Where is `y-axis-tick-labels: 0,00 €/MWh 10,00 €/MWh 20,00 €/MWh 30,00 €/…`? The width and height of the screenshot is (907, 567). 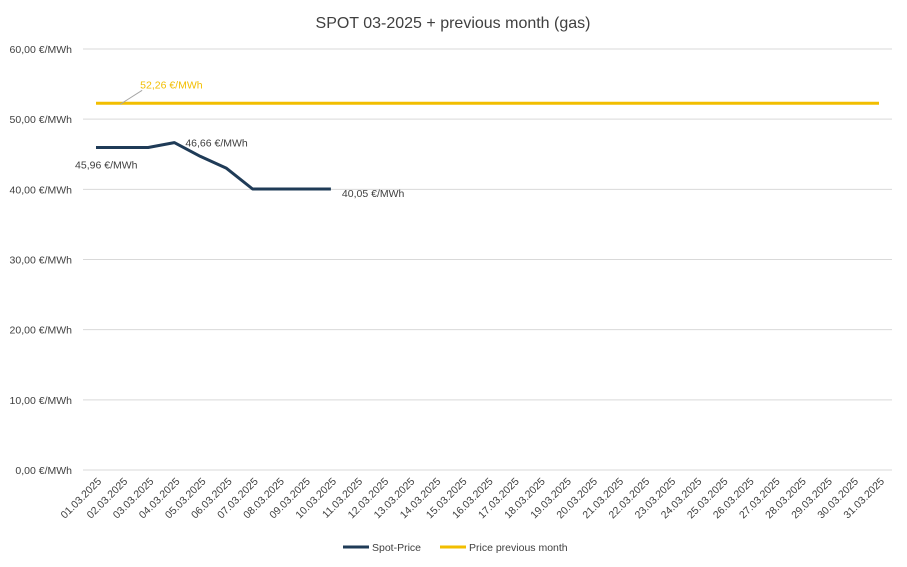 y-axis-tick-labels: 0,00 €/MWh 10,00 €/MWh 20,00 €/MWh 30,00 €/… is located at coordinates (41, 260).